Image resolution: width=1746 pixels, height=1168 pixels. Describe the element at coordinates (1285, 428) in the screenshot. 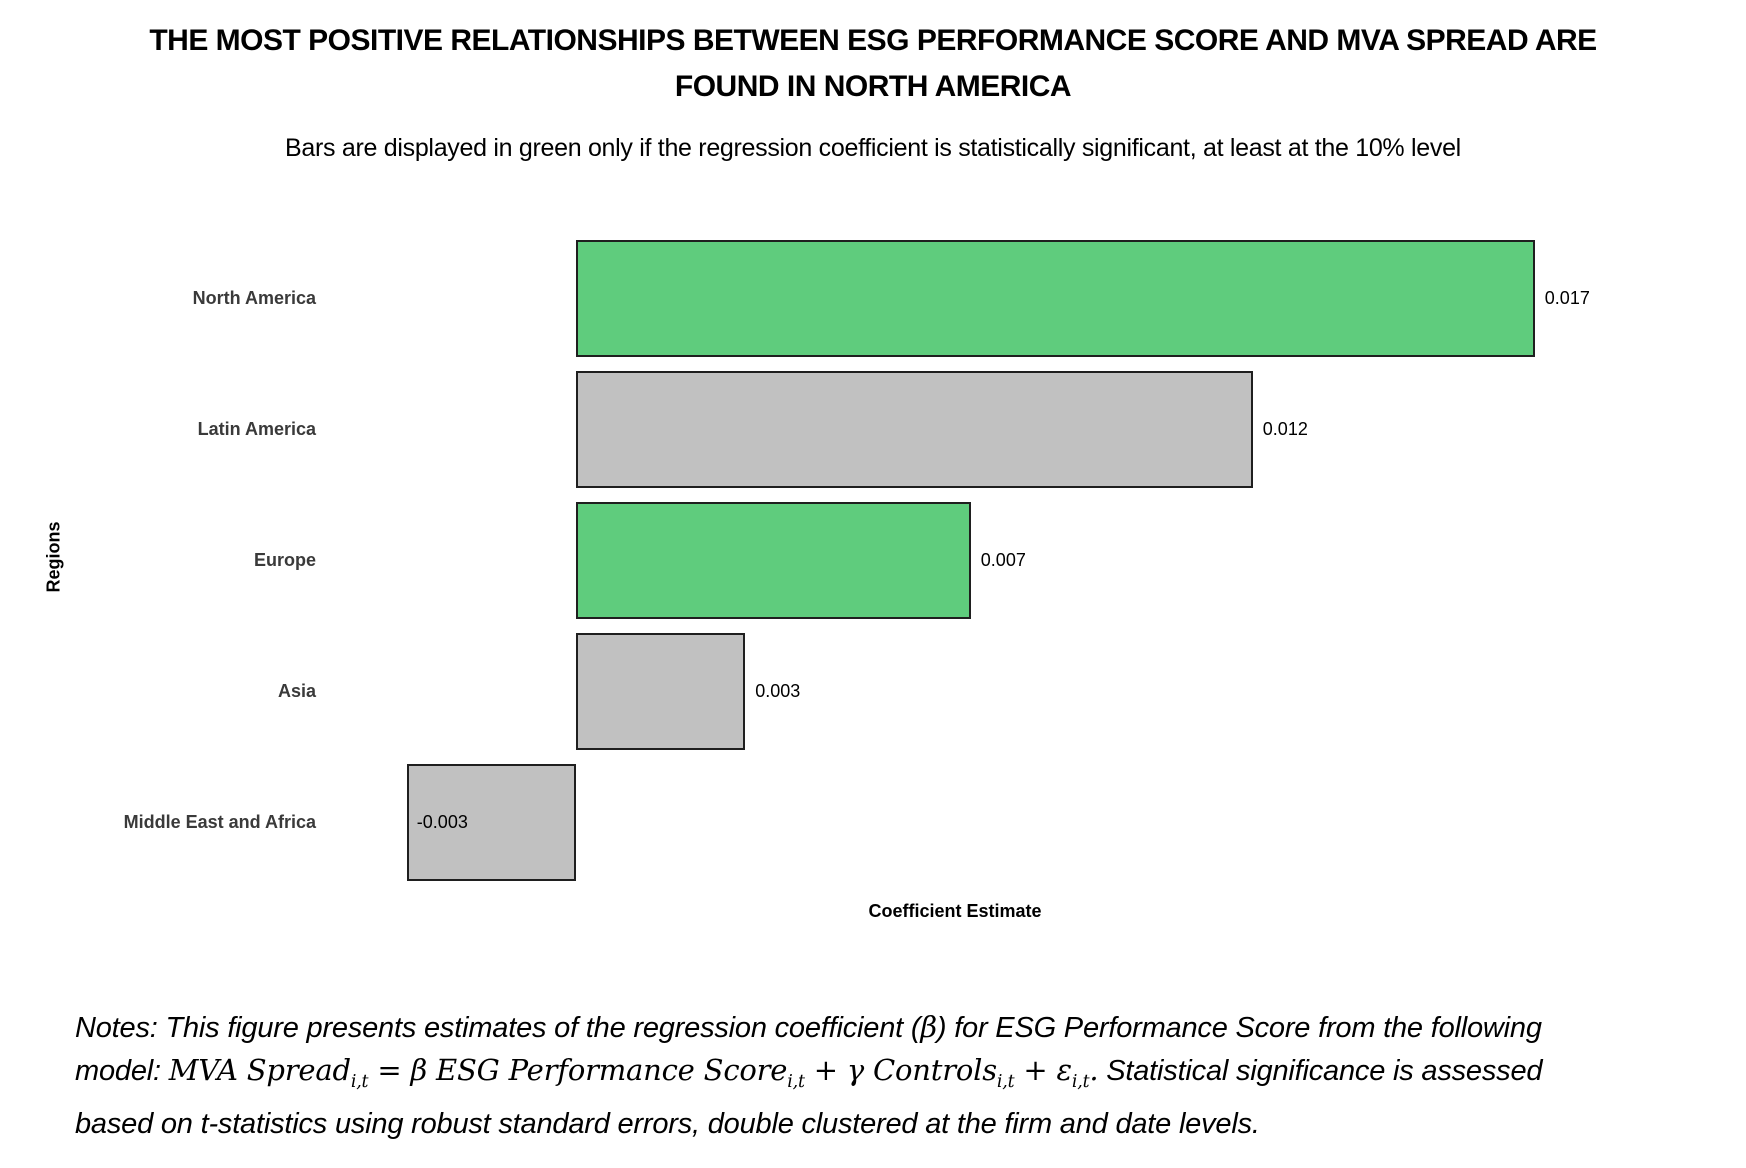

I see `bar-value-label: 0.012` at that location.